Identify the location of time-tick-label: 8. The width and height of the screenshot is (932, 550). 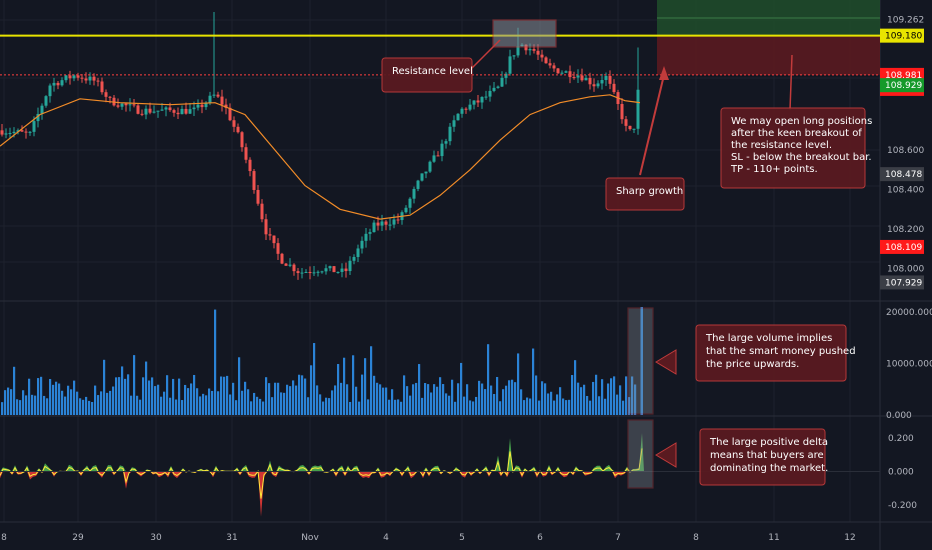
(696, 538).